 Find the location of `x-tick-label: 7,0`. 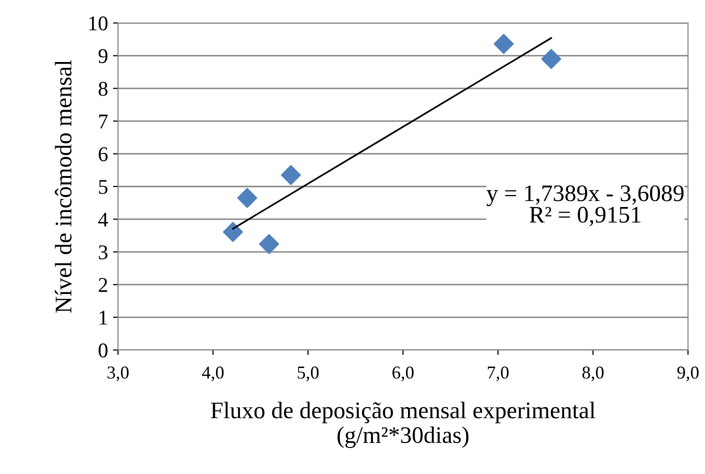

x-tick-label: 7,0 is located at coordinates (498, 374).